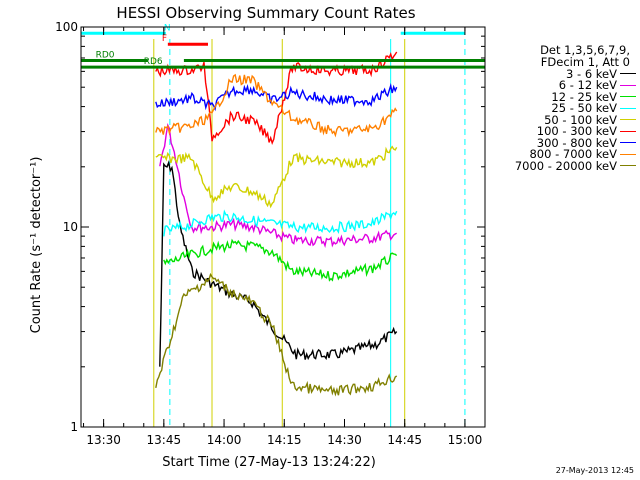 The width and height of the screenshot is (640, 480). I want to click on legend-label: 7000 - 20000 keV, so click(565, 165).